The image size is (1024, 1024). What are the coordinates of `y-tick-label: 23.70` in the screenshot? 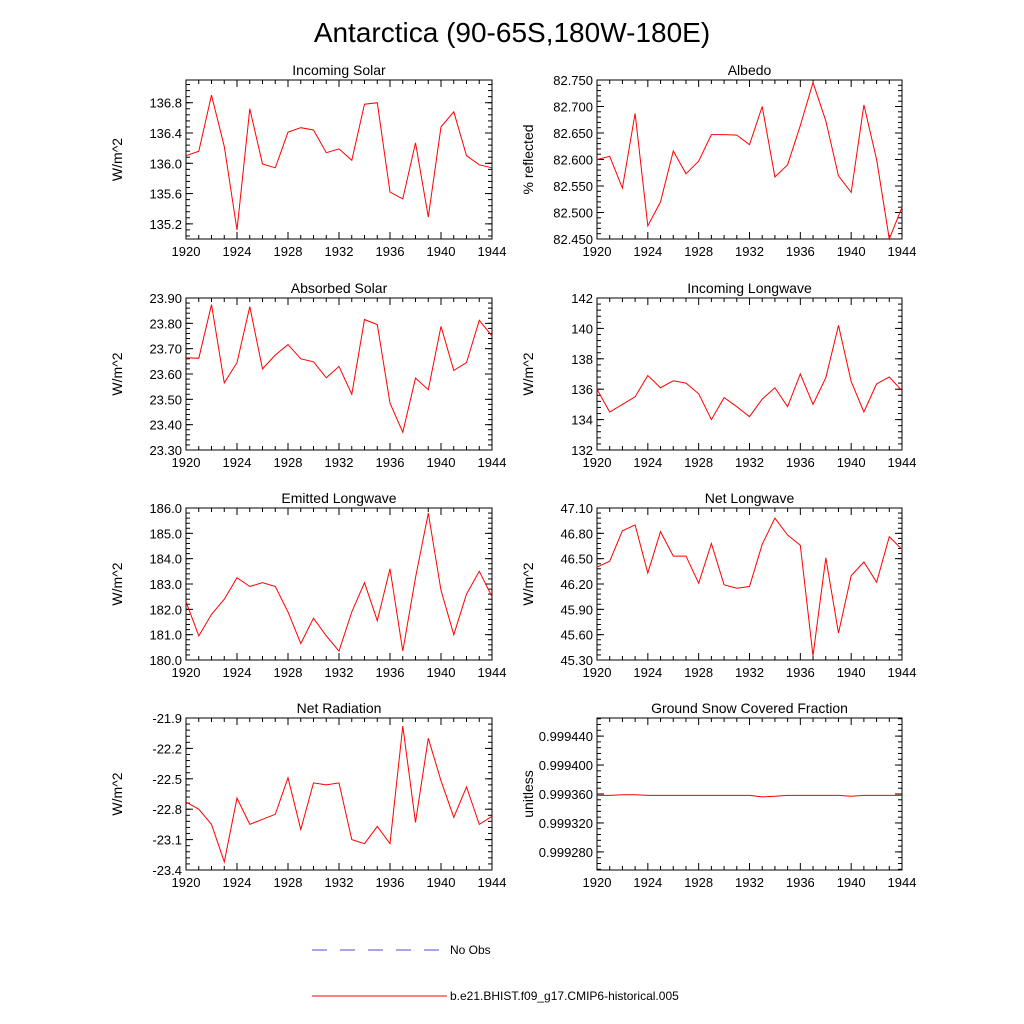 It's located at (165, 349).